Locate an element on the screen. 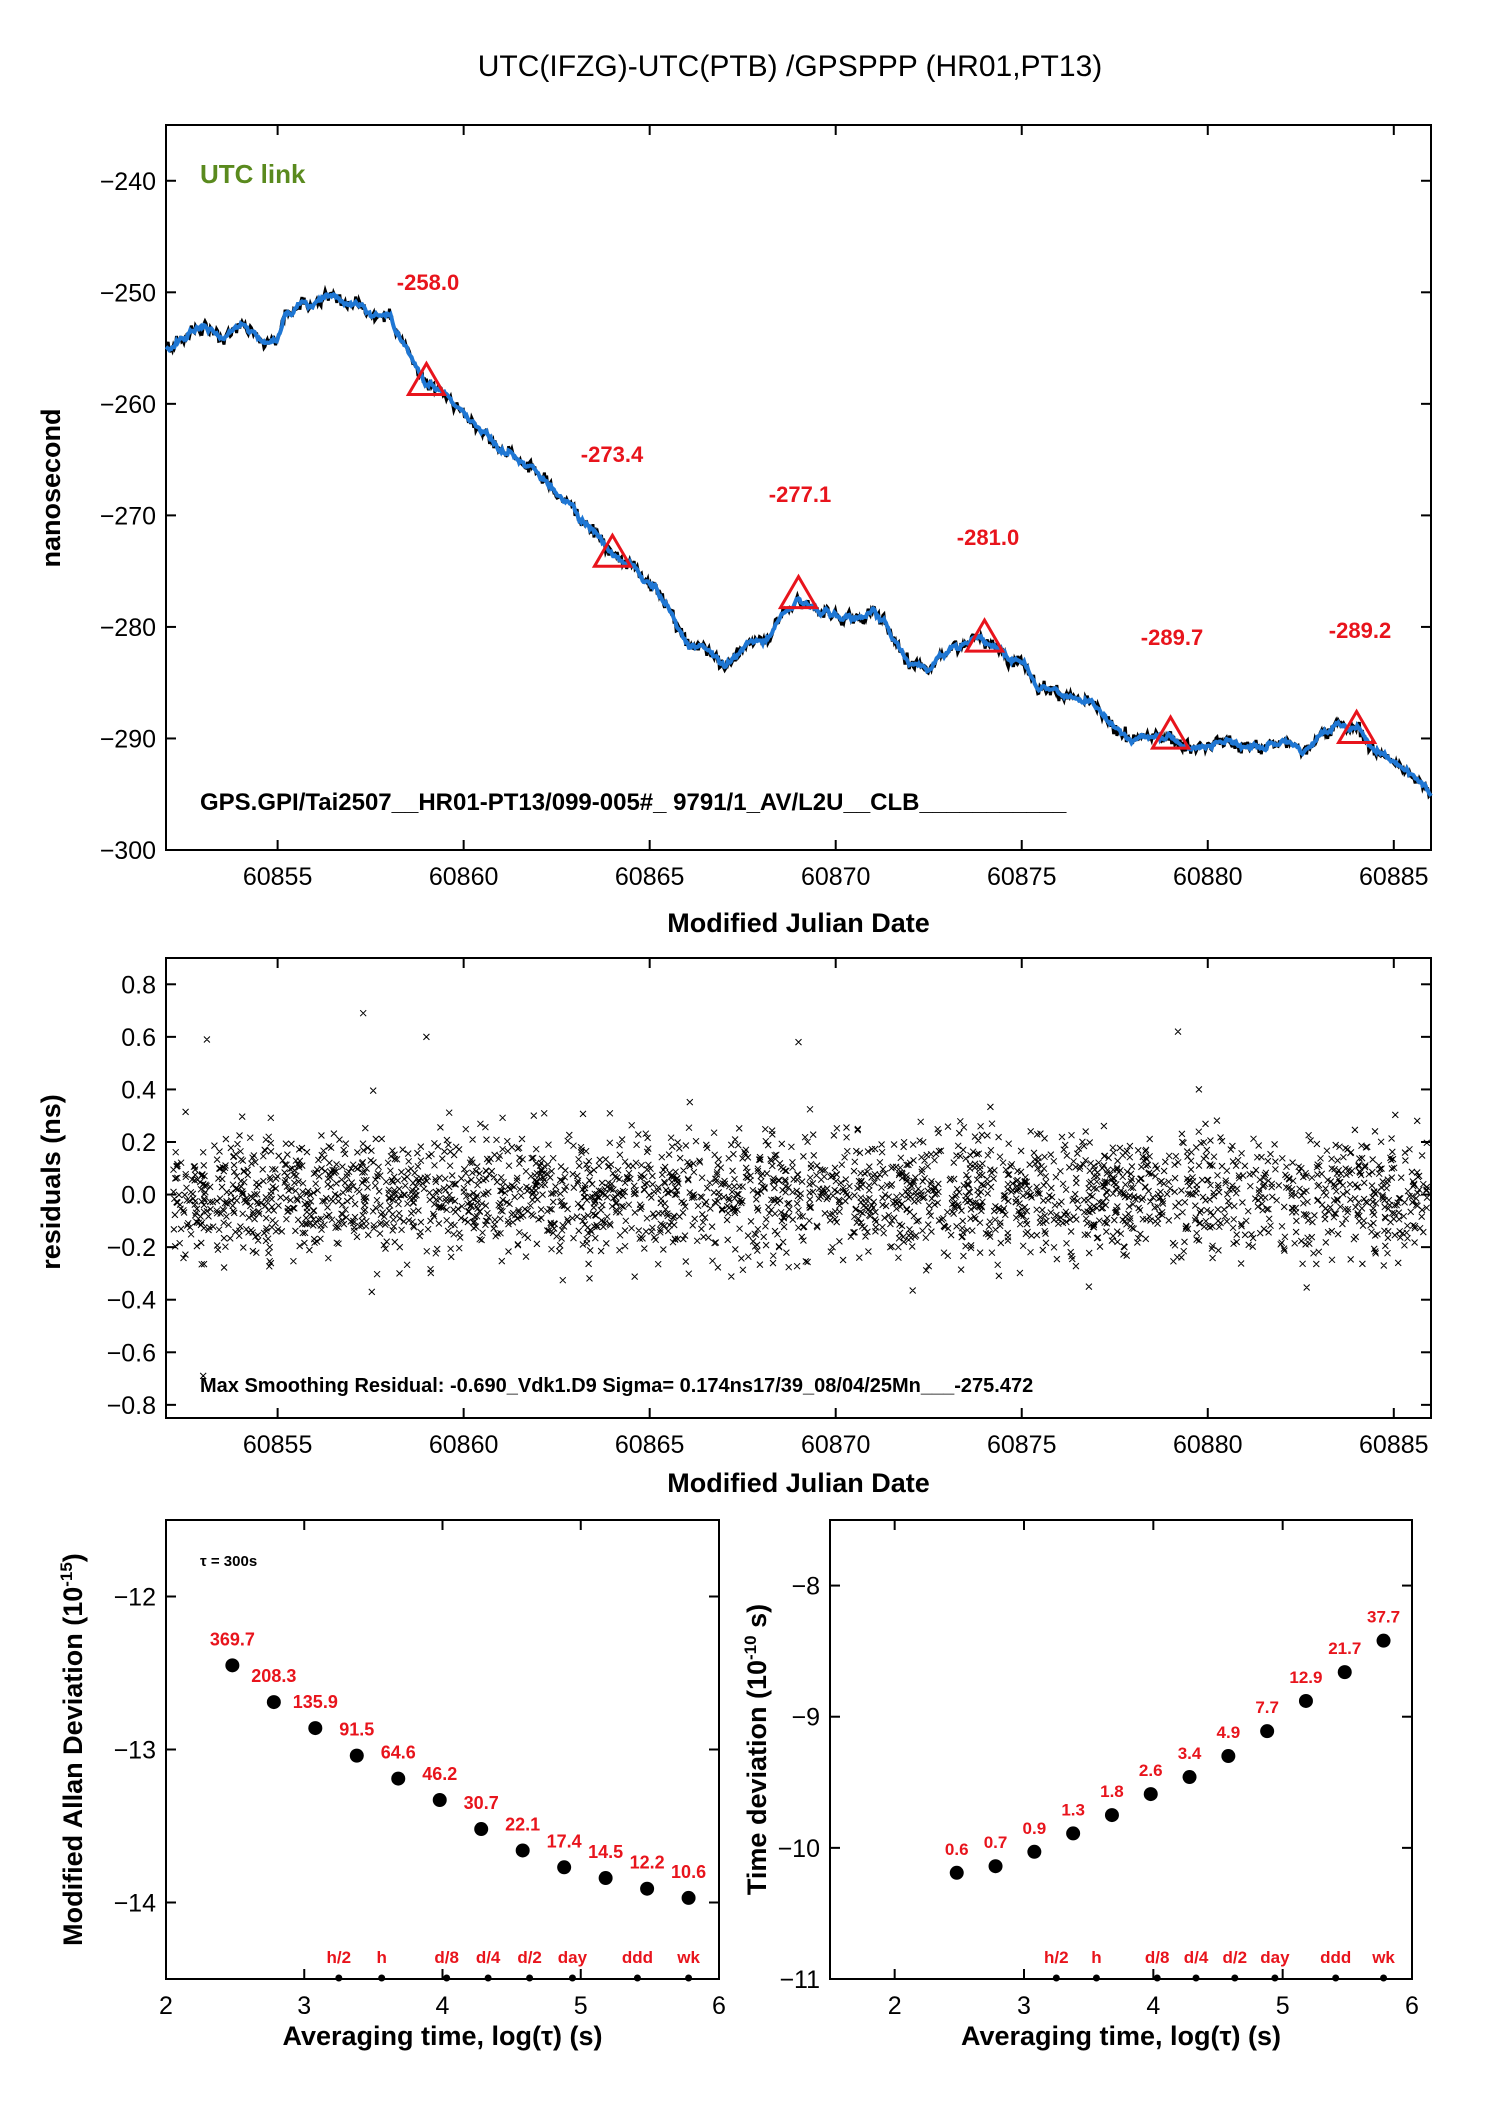 The width and height of the screenshot is (1488, 2105). adev-frame is located at coordinates (442, 1749).